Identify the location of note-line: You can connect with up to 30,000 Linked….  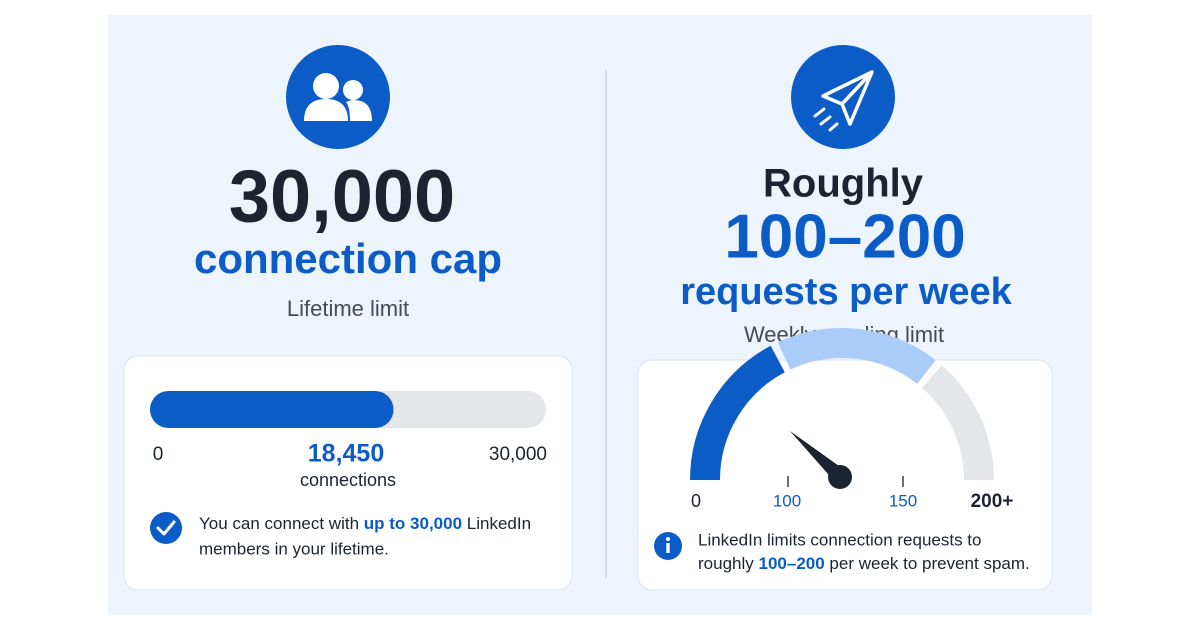
(365, 523).